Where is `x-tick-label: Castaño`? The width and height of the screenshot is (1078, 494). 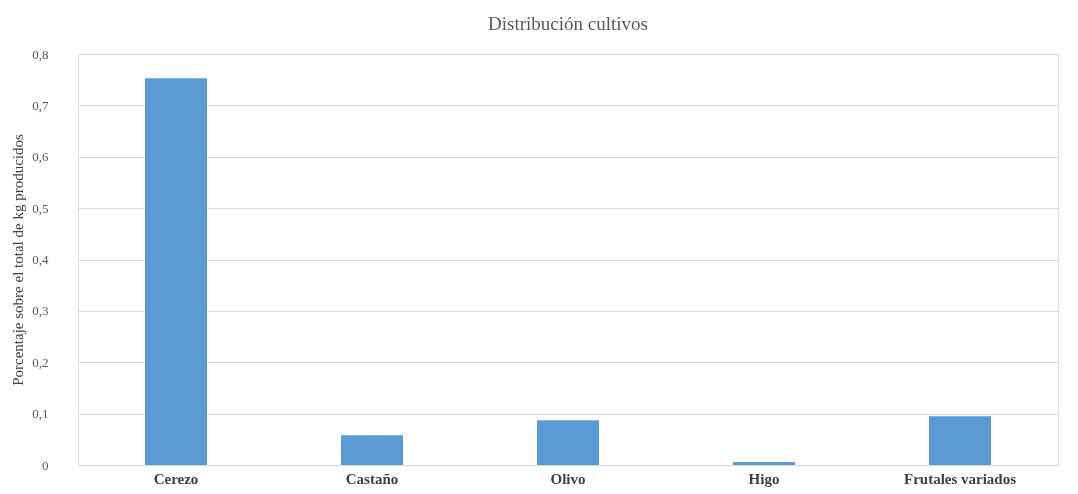 x-tick-label: Castaño is located at coordinates (372, 478).